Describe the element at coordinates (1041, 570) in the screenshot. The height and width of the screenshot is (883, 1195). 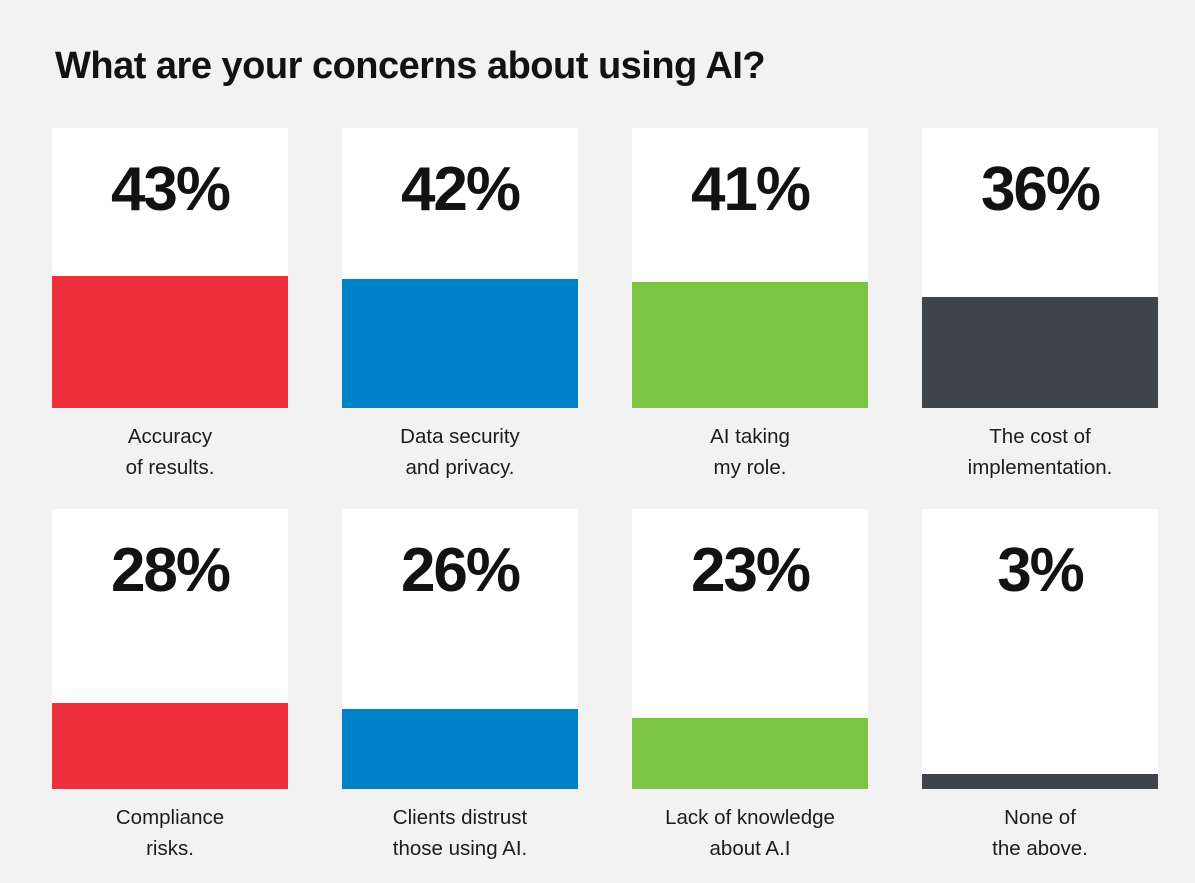
I see `percent-value: 3%` at that location.